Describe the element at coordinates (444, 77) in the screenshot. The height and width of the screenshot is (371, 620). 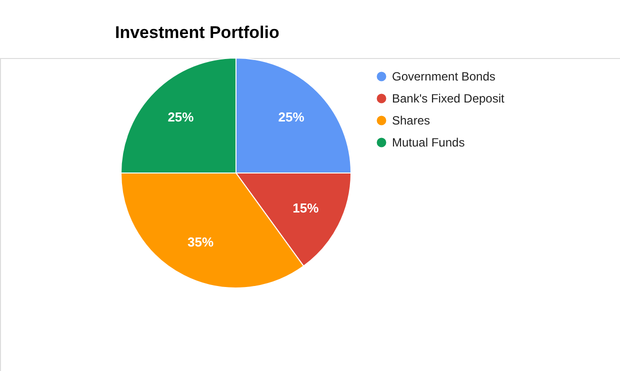
I see `legend-label: Government Bonds` at that location.